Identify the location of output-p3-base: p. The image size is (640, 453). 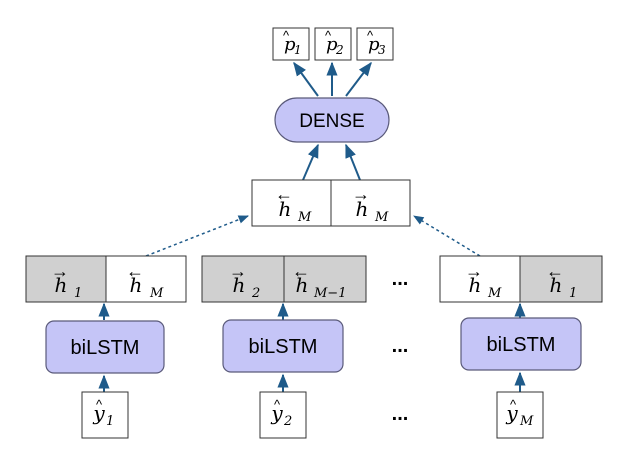
(374, 44).